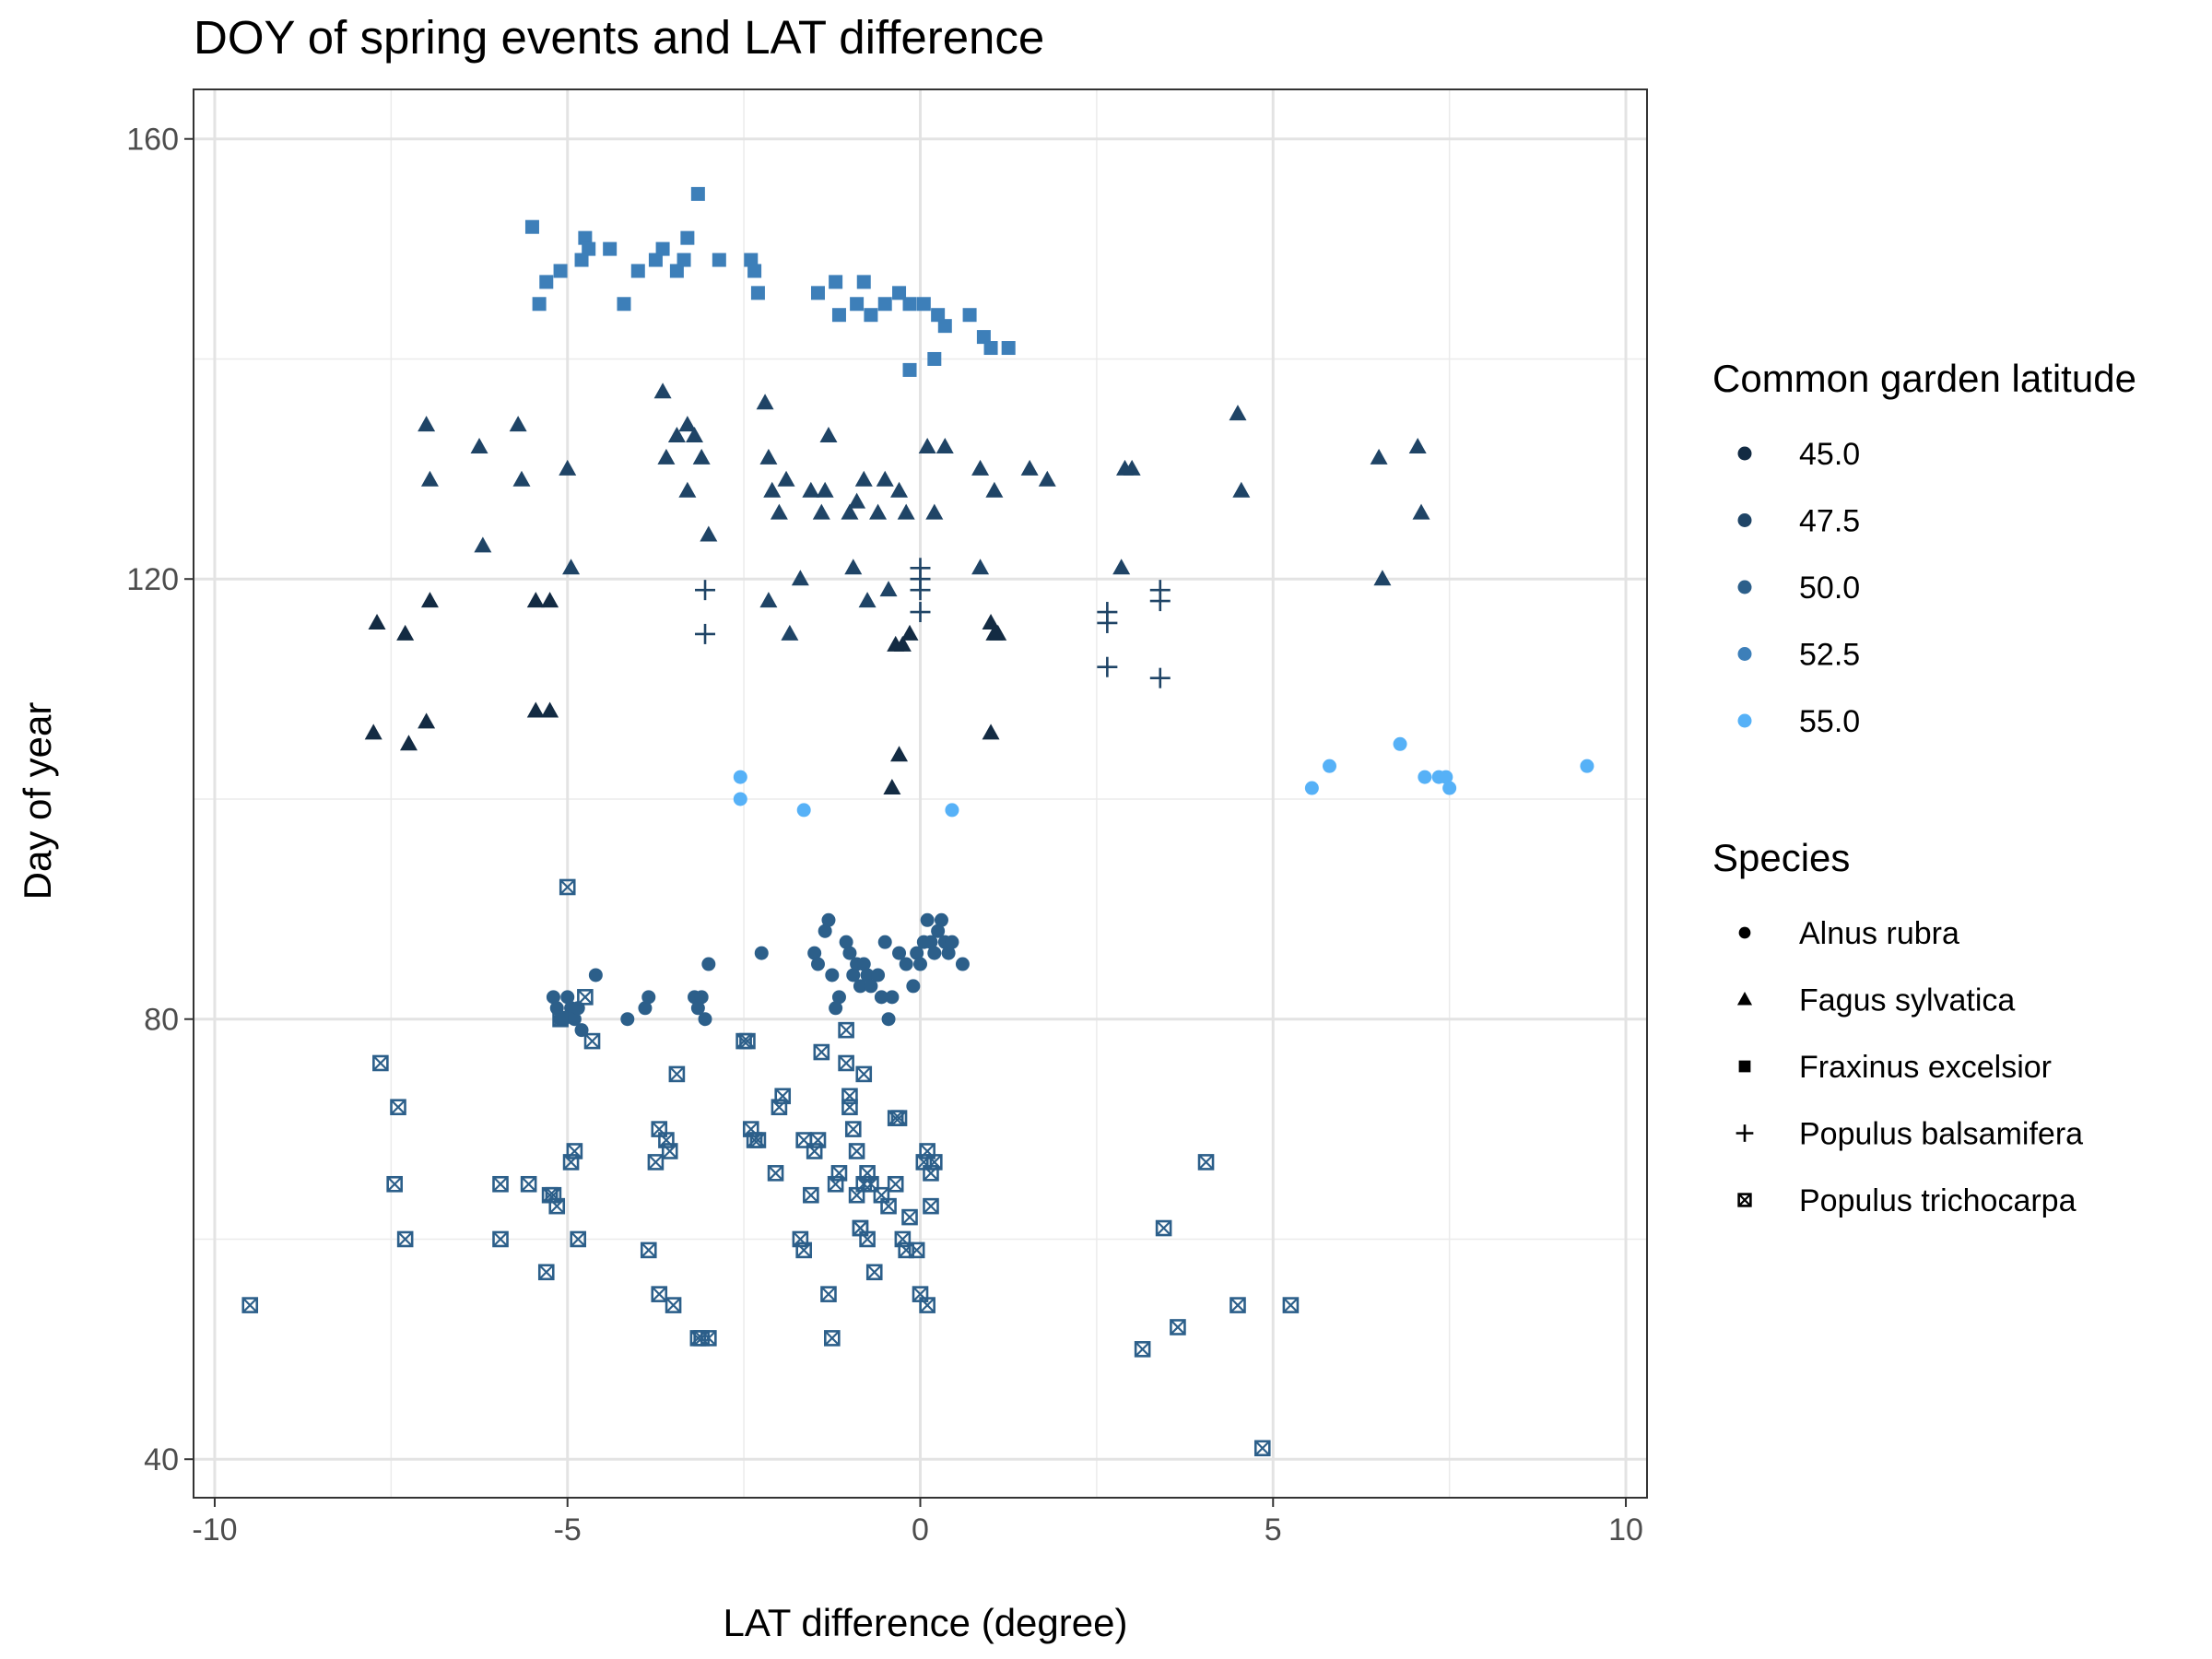  What do you see at coordinates (920, 1529) in the screenshot?
I see `x-tick-label: 0` at bounding box center [920, 1529].